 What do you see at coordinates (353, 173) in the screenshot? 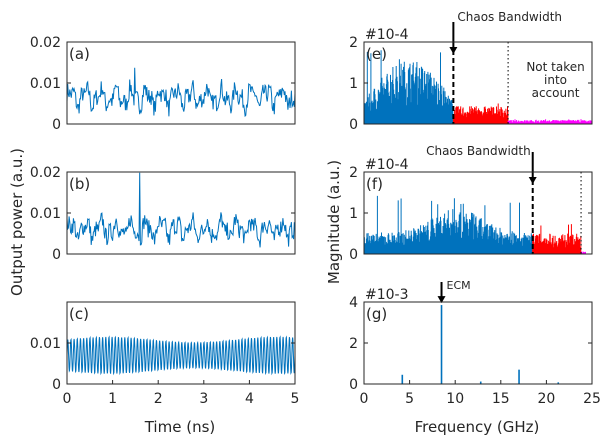
I see `ytick-label-f-2: 2` at bounding box center [353, 173].